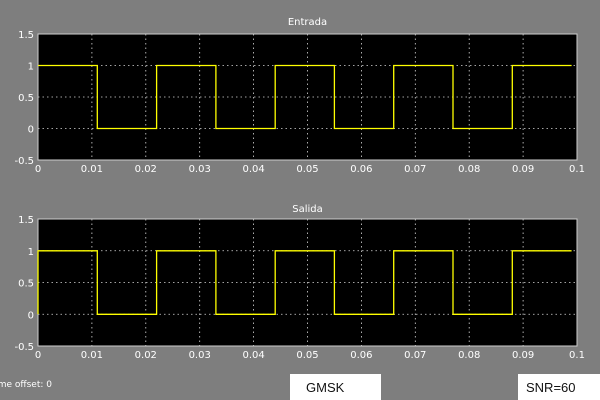  Describe the element at coordinates (307, 22) in the screenshot. I see `plot-title: Entrada` at that location.